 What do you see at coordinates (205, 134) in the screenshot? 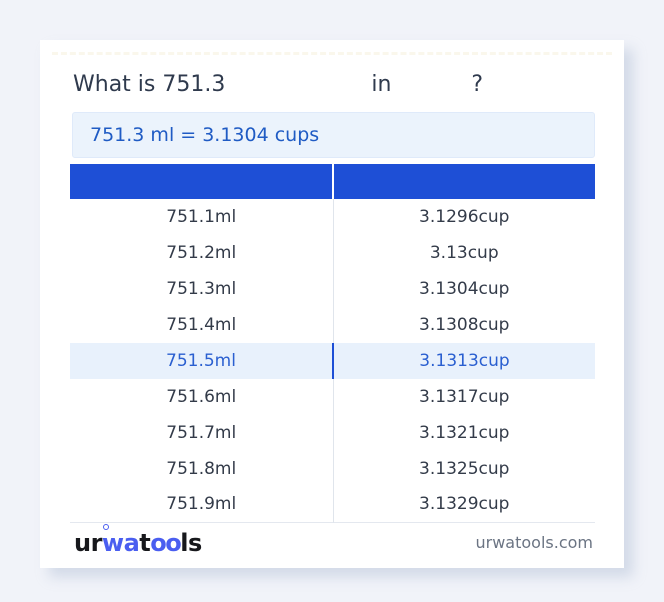
I see `conversion-result-text: 751.3 ml = 3.1304 cups` at bounding box center [205, 134].